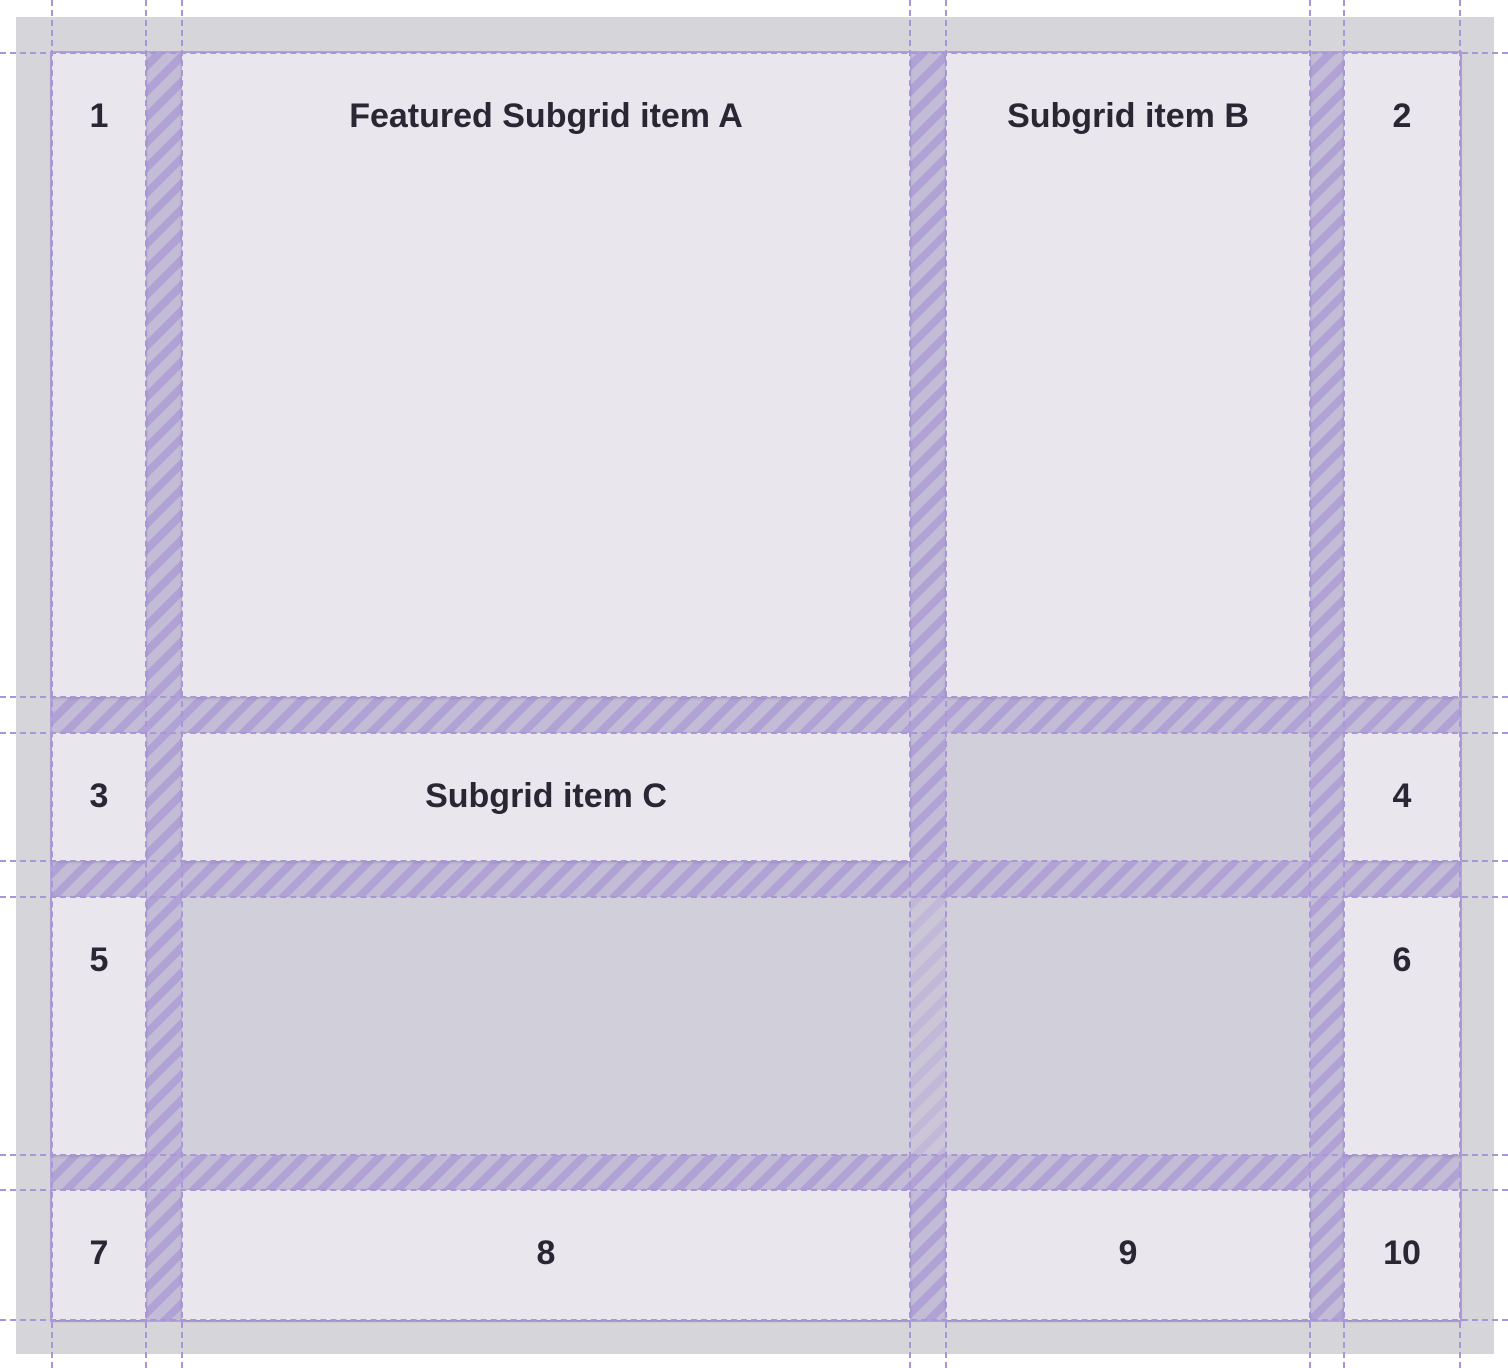 The width and height of the screenshot is (1508, 1368). I want to click on item-label: Subgrid item C, so click(546, 796).